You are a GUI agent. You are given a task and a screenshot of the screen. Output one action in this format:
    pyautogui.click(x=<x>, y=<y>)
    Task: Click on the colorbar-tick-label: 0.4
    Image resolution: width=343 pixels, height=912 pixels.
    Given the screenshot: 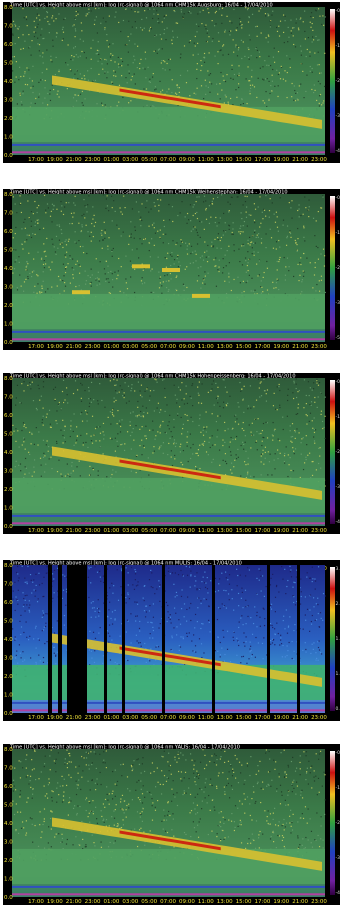 What is the action you would take?
    pyautogui.click(x=338, y=709)
    